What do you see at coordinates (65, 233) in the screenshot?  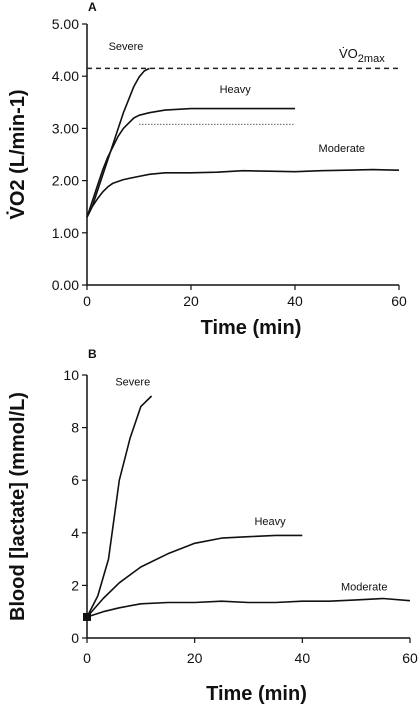 I see `y-tick-label: 1.00` at bounding box center [65, 233].